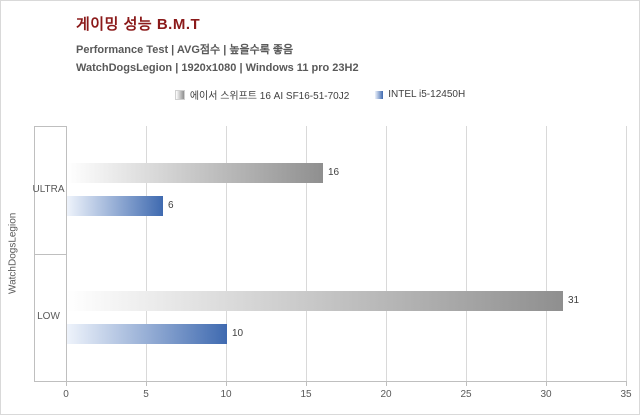 Image resolution: width=640 pixels, height=415 pixels. What do you see at coordinates (626, 394) in the screenshot?
I see `x-axis-tick-label: 35` at bounding box center [626, 394].